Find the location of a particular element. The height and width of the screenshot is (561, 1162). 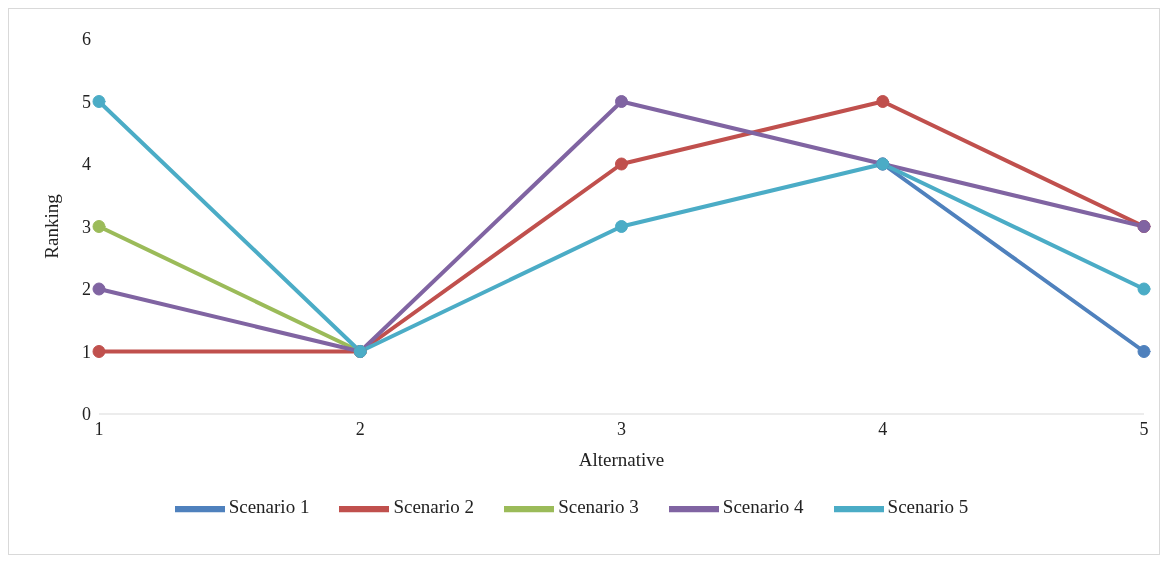

legend-label: Scenario 1 is located at coordinates (269, 507).